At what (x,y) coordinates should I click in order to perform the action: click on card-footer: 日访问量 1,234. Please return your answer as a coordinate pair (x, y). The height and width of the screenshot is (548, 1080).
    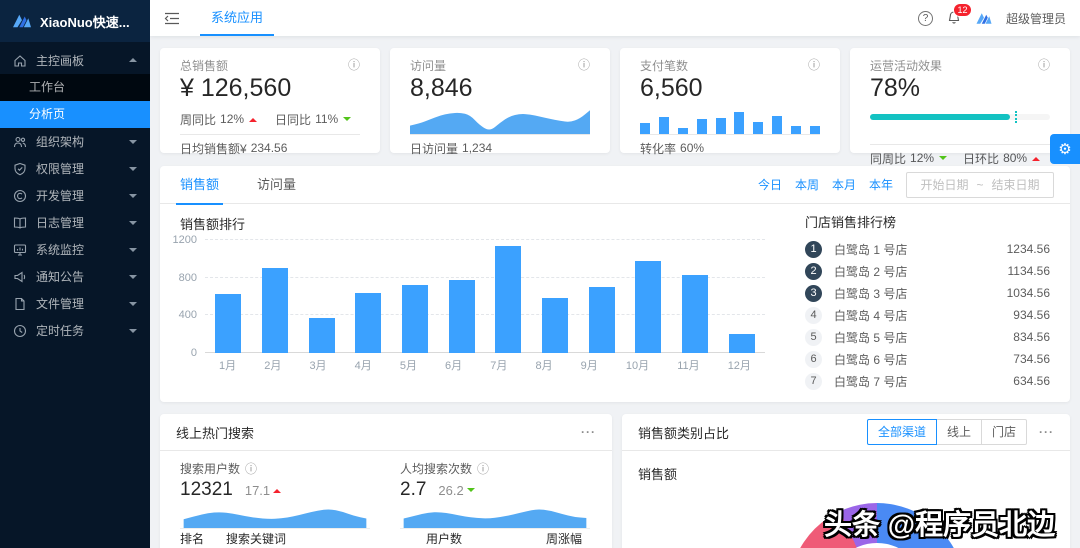
    Looking at the image, I should click on (500, 147).